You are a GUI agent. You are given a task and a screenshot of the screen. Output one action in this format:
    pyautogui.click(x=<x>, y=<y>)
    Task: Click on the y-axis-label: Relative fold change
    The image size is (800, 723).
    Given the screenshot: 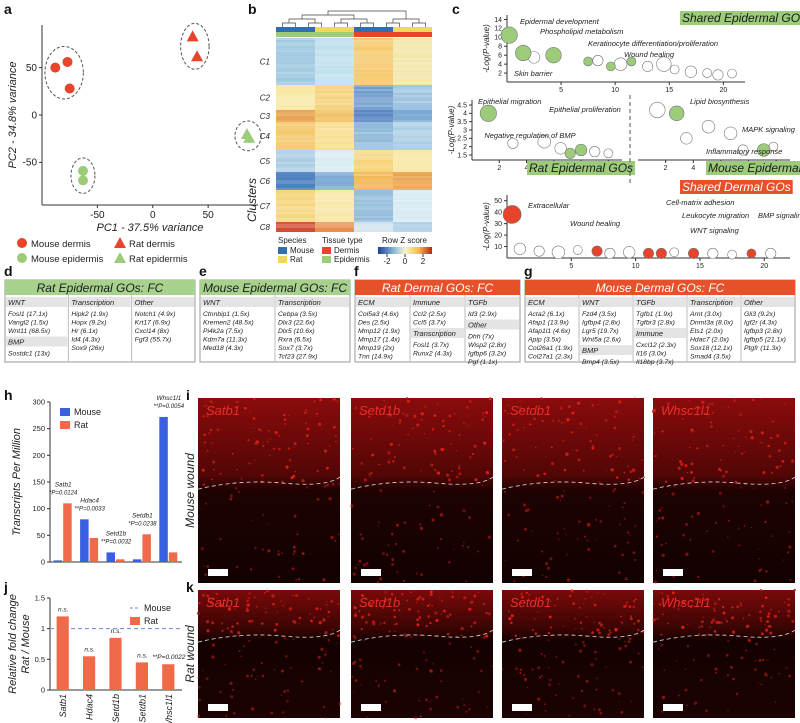 What is the action you would take?
    pyautogui.click(x=13, y=644)
    